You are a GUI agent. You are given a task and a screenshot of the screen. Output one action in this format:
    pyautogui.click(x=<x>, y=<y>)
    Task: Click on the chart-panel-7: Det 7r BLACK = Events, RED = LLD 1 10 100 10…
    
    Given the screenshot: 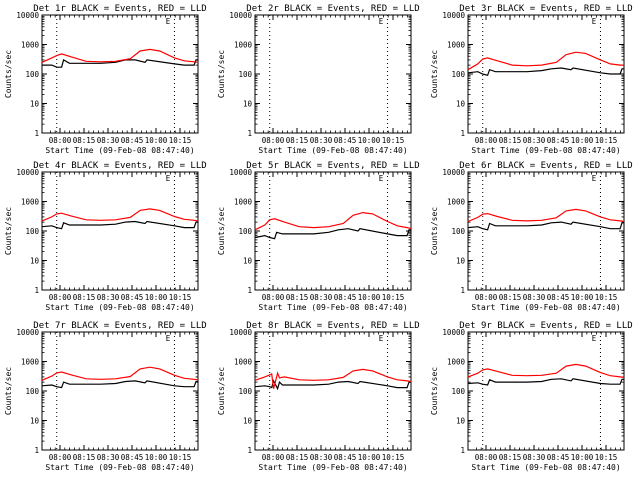 What is the action you would take?
    pyautogui.click(x=105, y=396)
    